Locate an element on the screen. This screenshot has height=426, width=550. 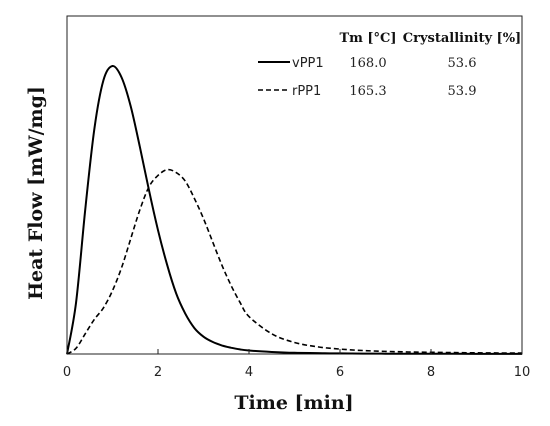
legend-tm-vPP1: 168.0 is located at coordinates (367, 63).